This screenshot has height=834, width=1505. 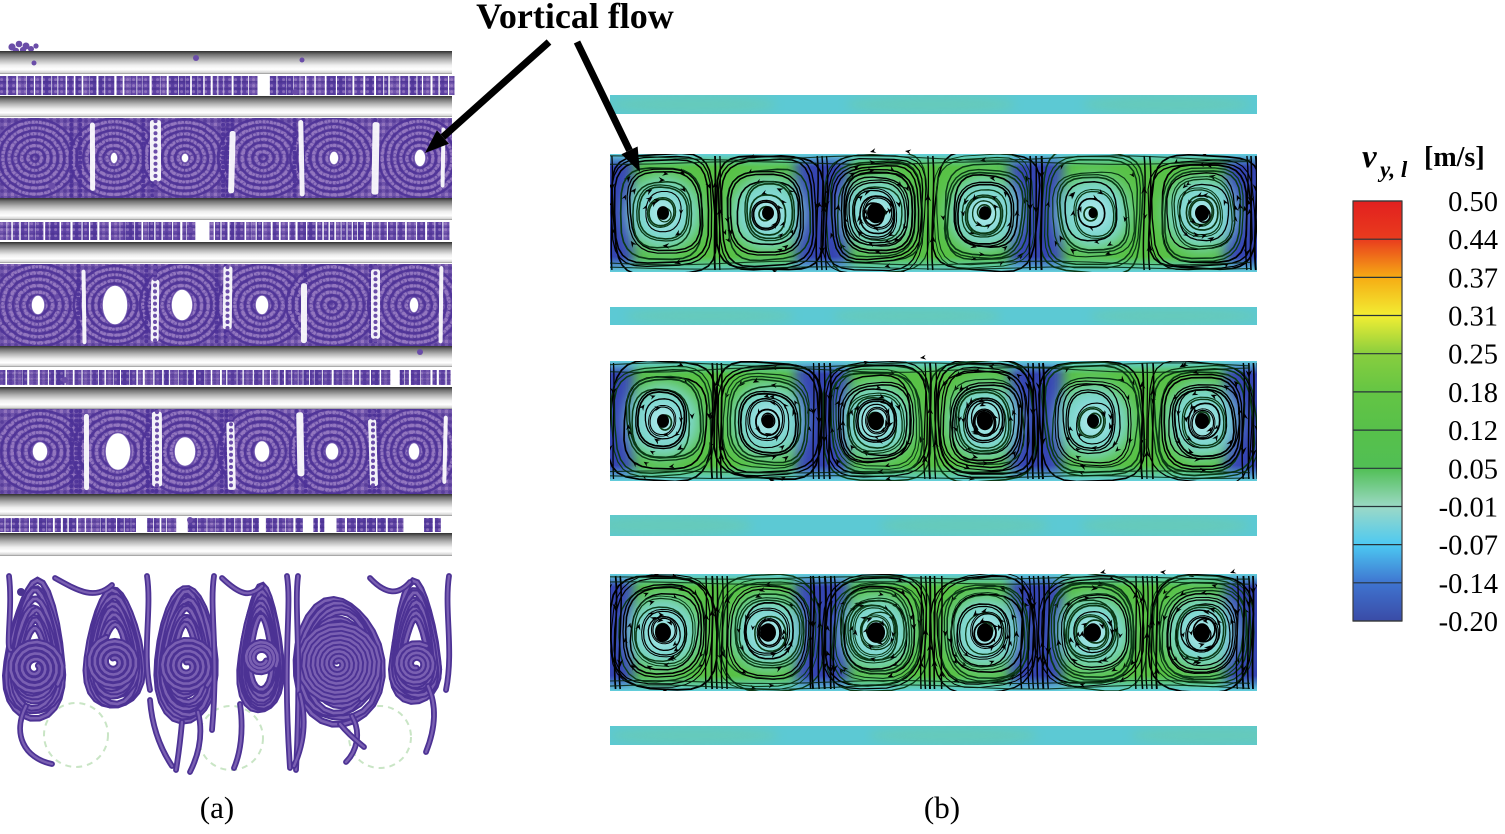 I want to click on svg-text: -0.07, so click(x=1468, y=546).